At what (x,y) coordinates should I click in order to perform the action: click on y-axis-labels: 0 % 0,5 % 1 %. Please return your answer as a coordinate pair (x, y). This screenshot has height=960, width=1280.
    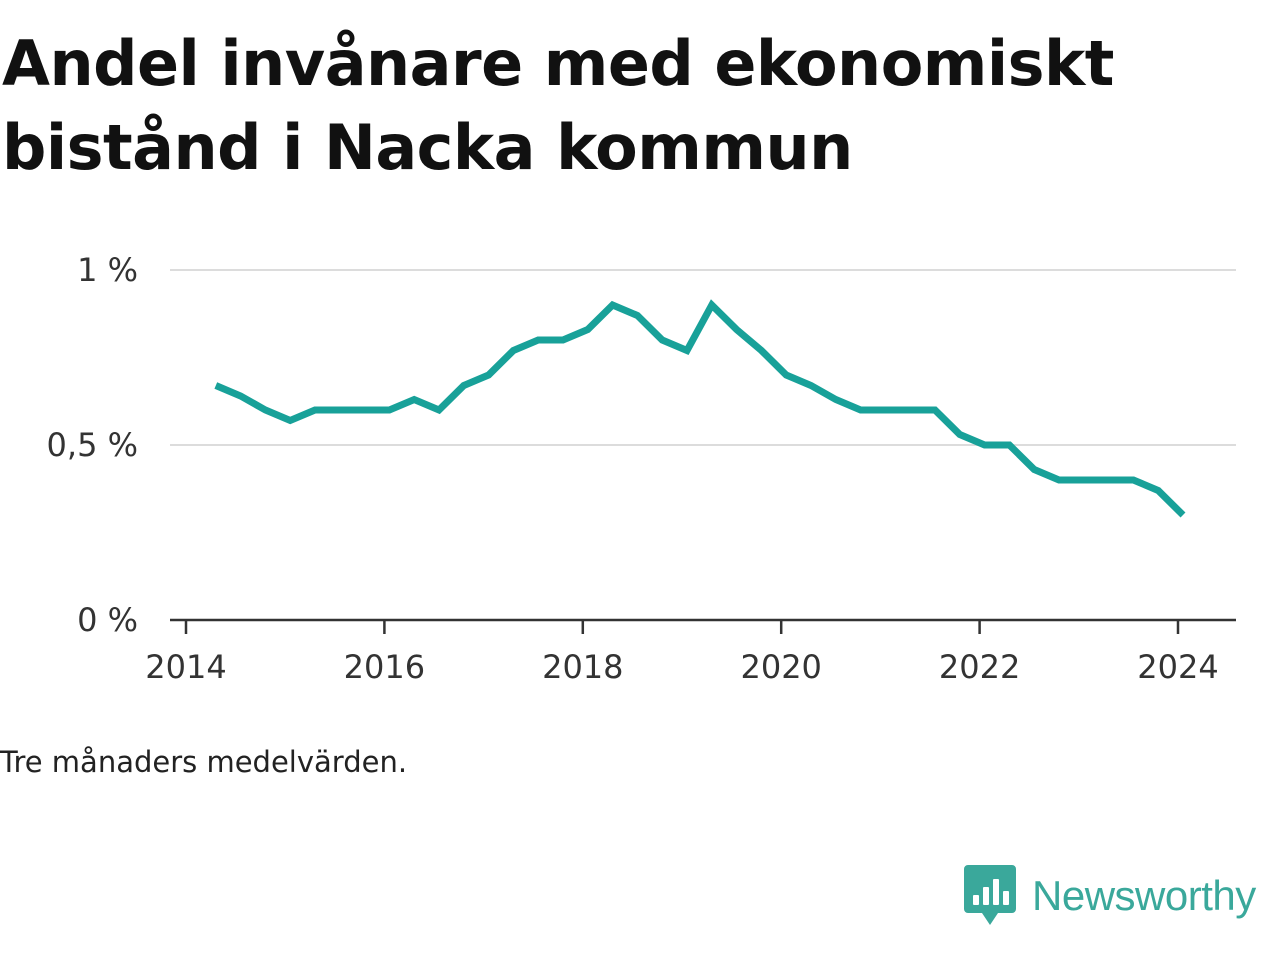
    Looking at the image, I should click on (92, 445).